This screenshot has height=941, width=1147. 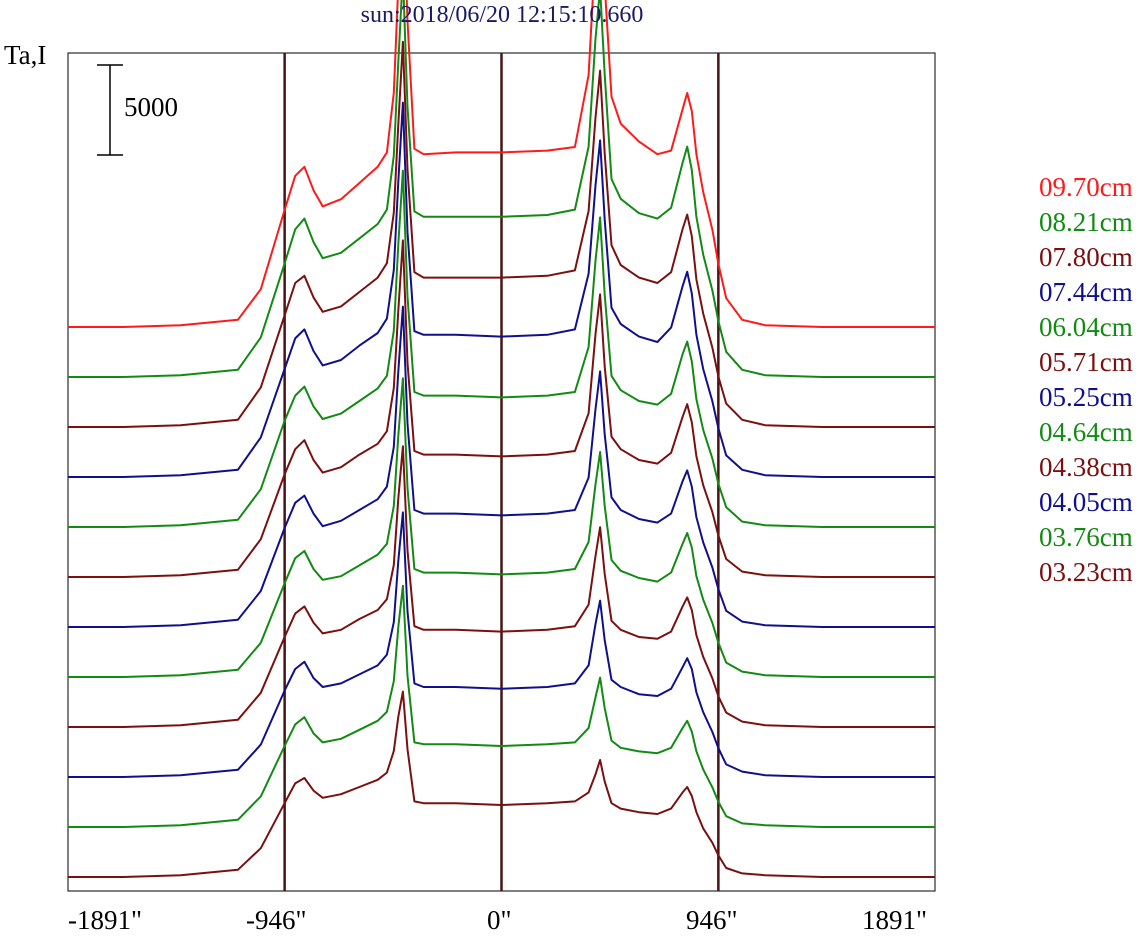 I want to click on x-tick-label: 0", so click(x=499, y=920).